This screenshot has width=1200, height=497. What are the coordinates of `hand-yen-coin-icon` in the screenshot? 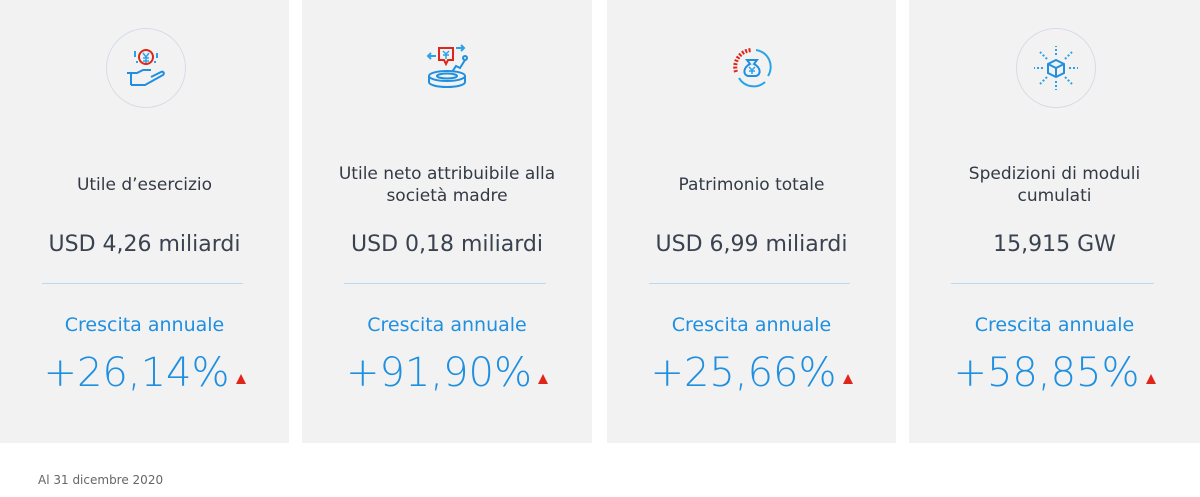 It's located at (145, 68).